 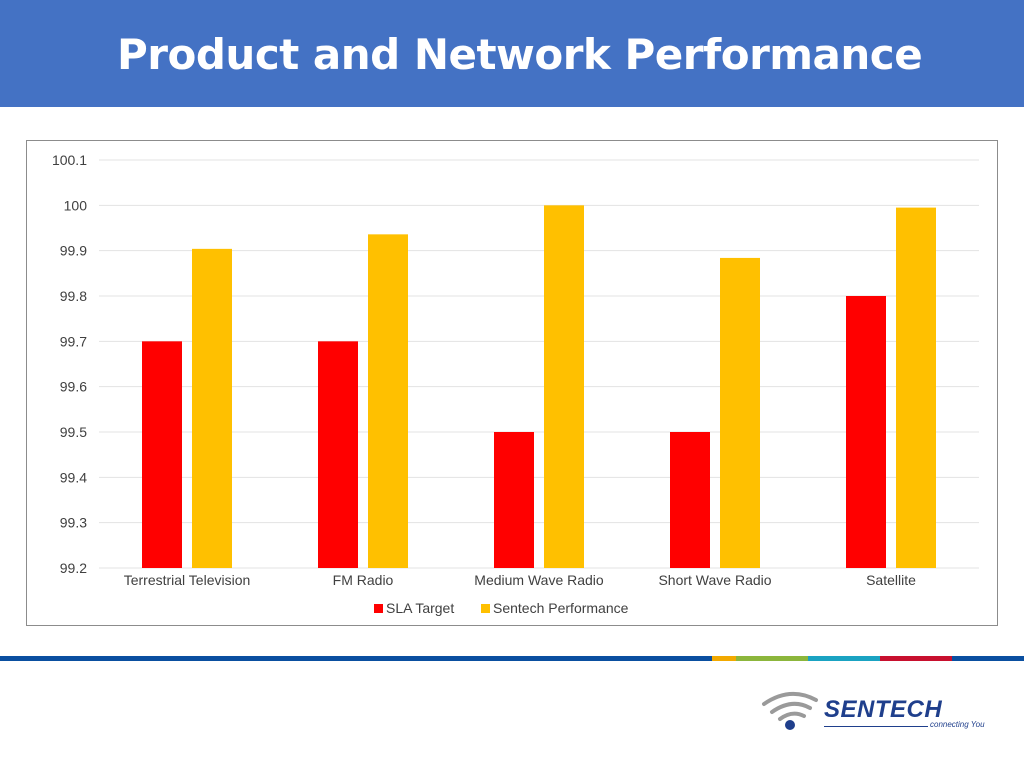 I want to click on y-tick-label: 99.7, so click(x=73, y=341).